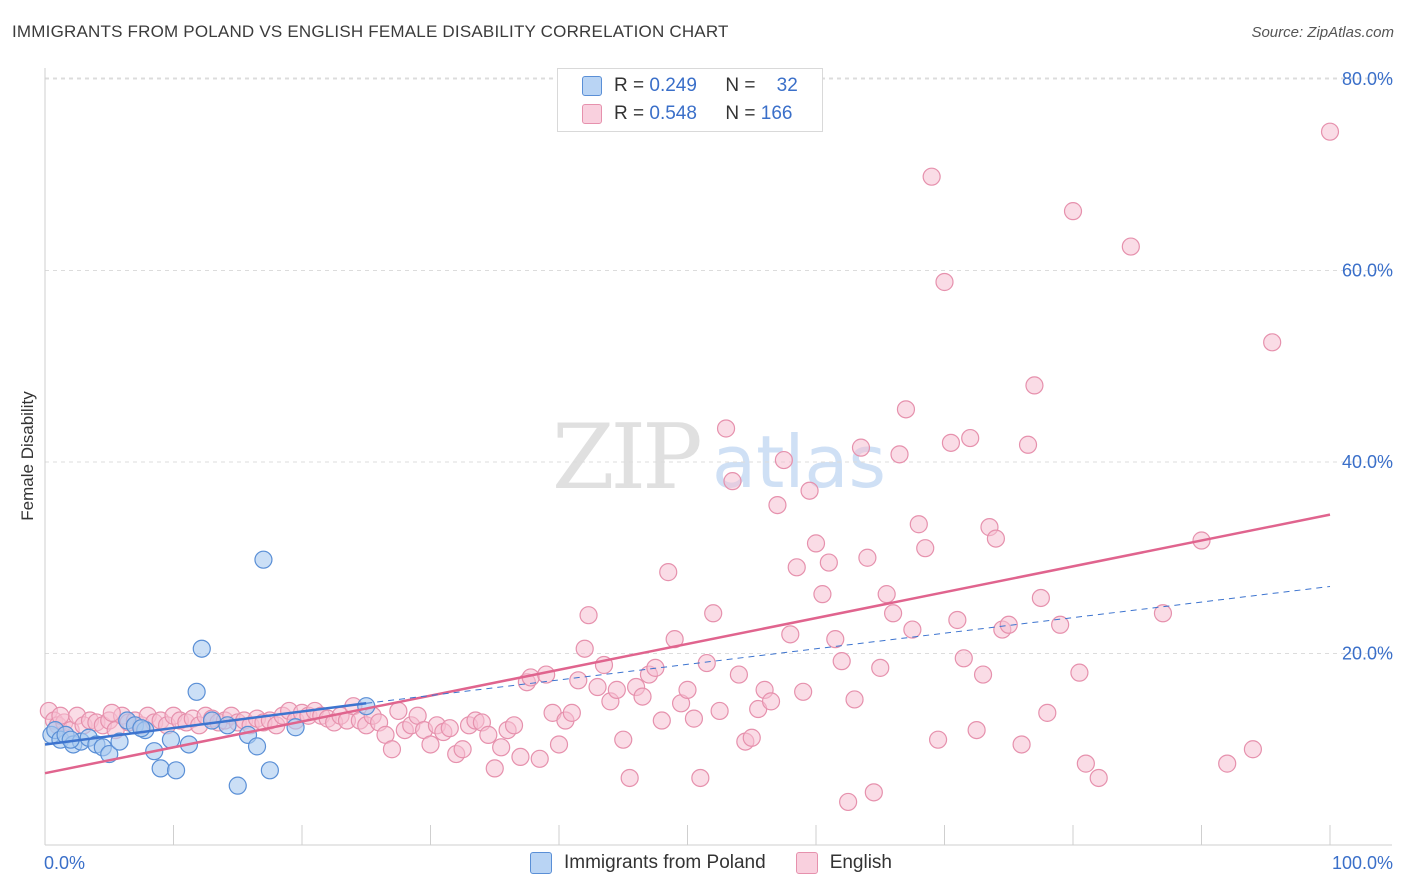  Describe the element at coordinates (1362, 863) in the screenshot. I see `x-tick-label: 100.0%` at that location.